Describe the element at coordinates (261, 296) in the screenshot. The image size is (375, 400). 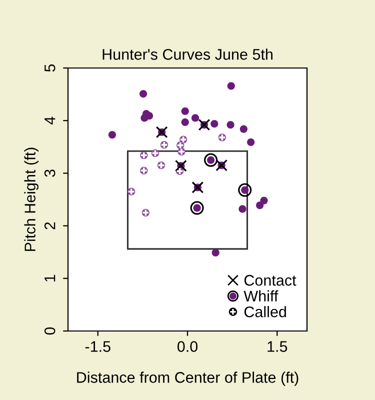
I see `legend-label: Whiff` at that location.